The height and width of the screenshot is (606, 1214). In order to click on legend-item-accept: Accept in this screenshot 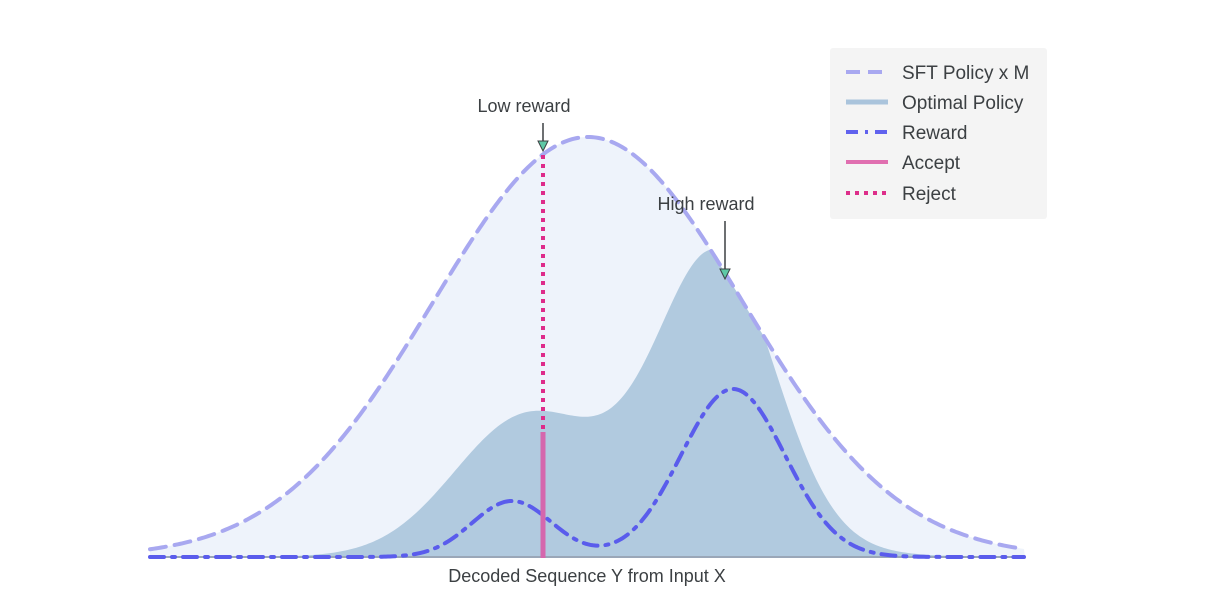, I will do `click(903, 163)`.